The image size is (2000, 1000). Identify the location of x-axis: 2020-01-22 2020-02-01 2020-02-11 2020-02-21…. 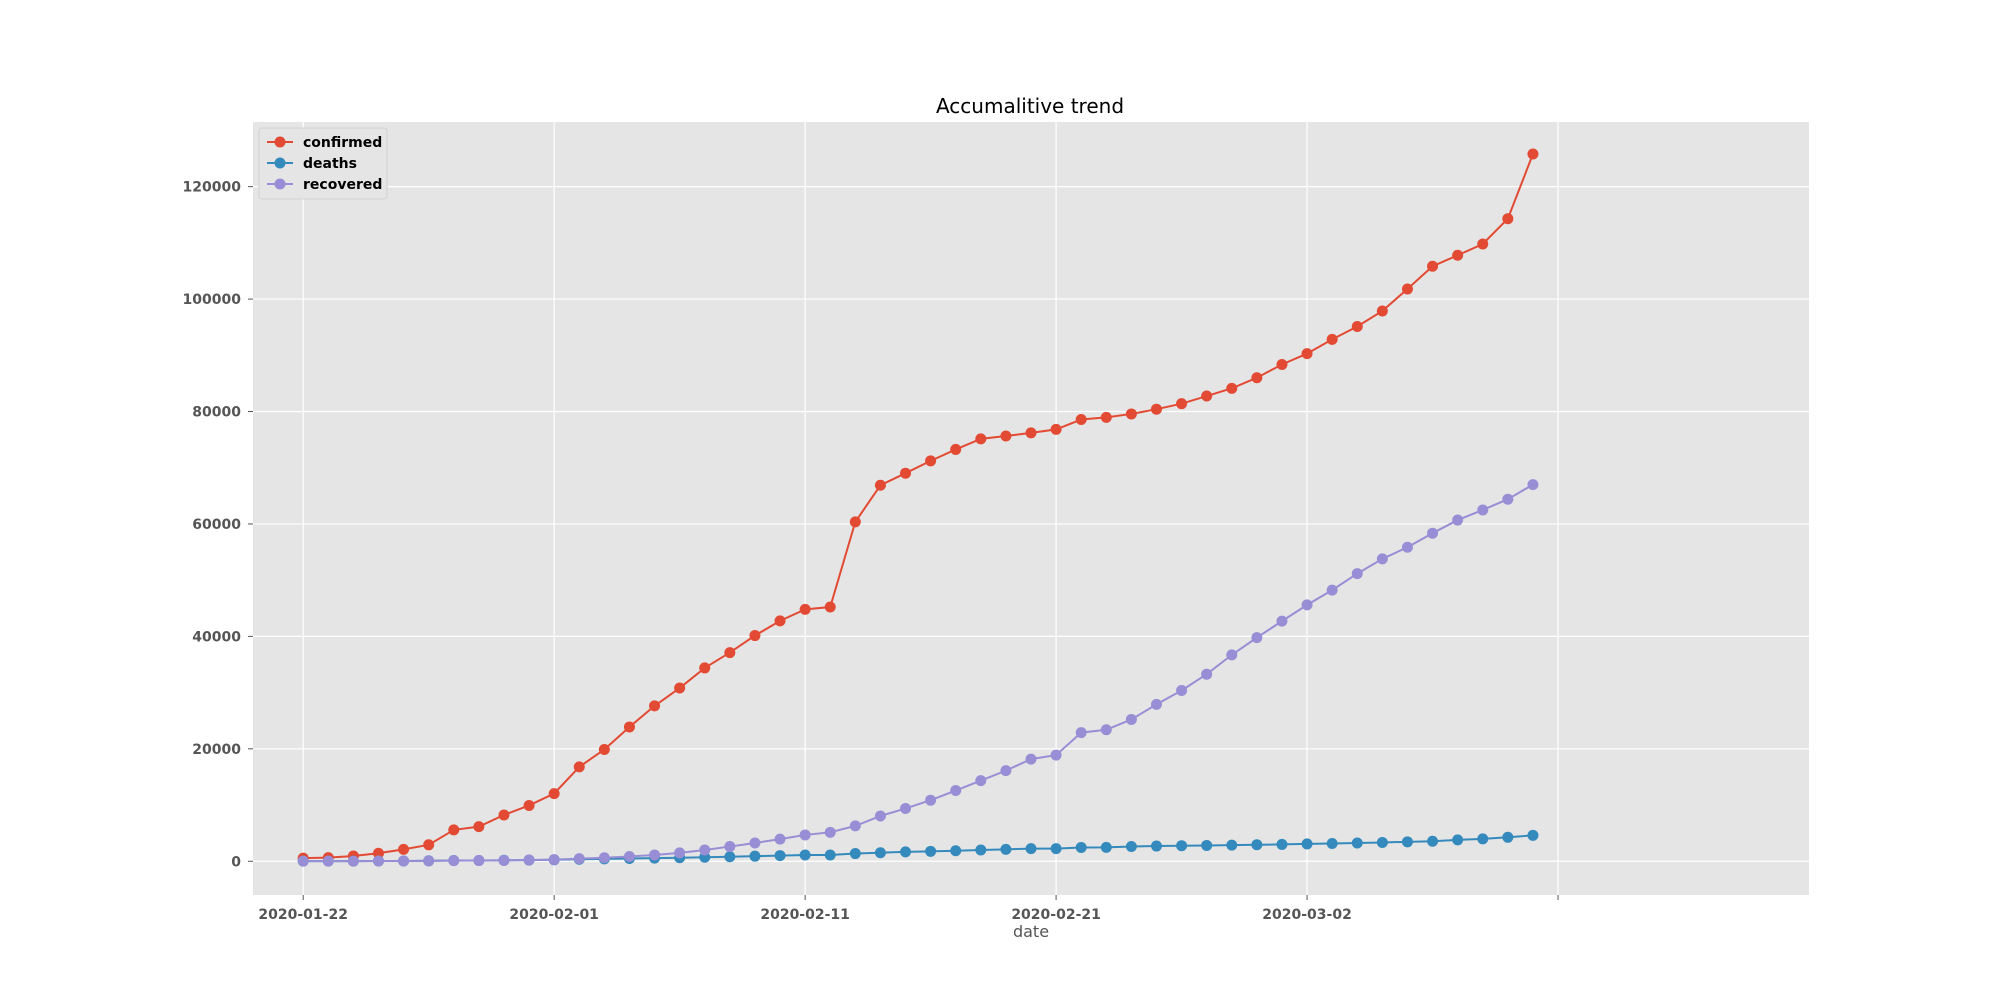
(908, 909).